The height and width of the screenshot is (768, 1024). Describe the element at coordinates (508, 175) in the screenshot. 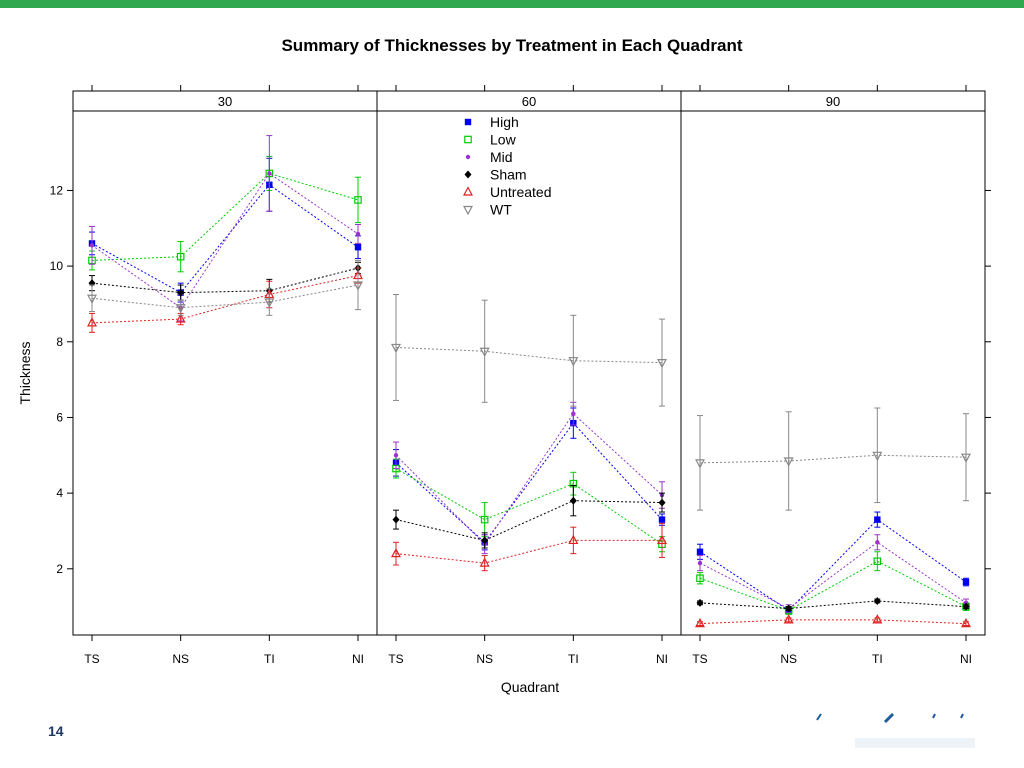

I see `legend-label: Sham` at that location.